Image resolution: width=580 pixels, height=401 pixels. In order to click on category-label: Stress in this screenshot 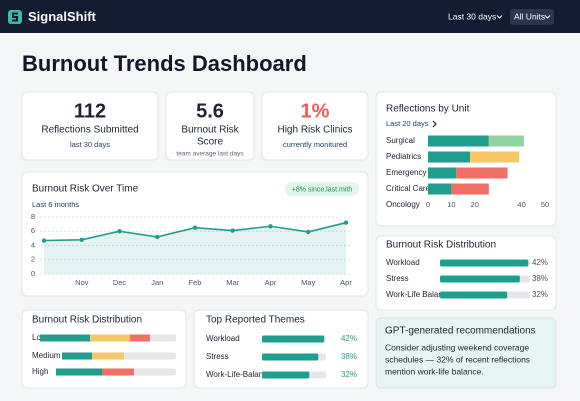, I will do `click(217, 356)`.